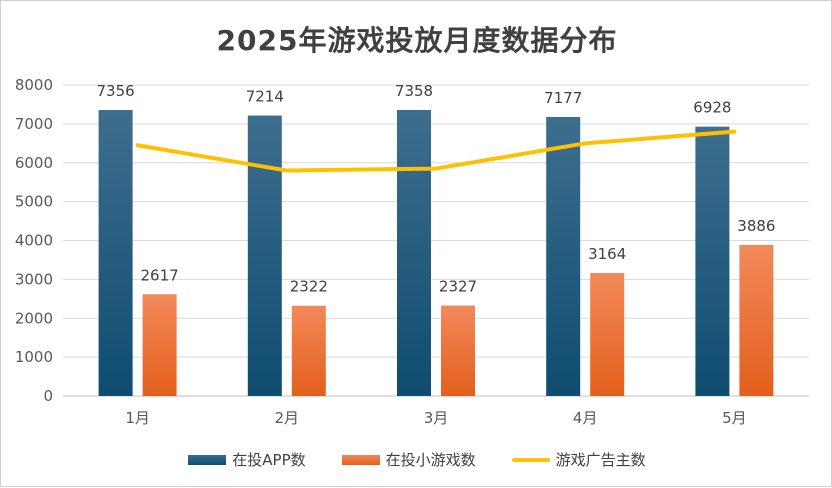 The height and width of the screenshot is (488, 832). I want to click on y-tick-label: 7000, so click(34, 124).